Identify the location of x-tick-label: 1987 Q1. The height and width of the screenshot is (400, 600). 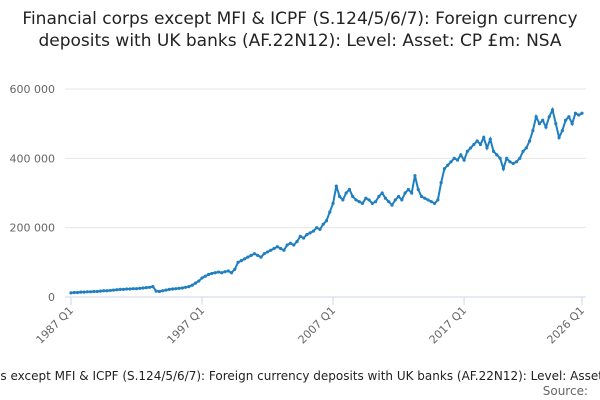
(55, 325).